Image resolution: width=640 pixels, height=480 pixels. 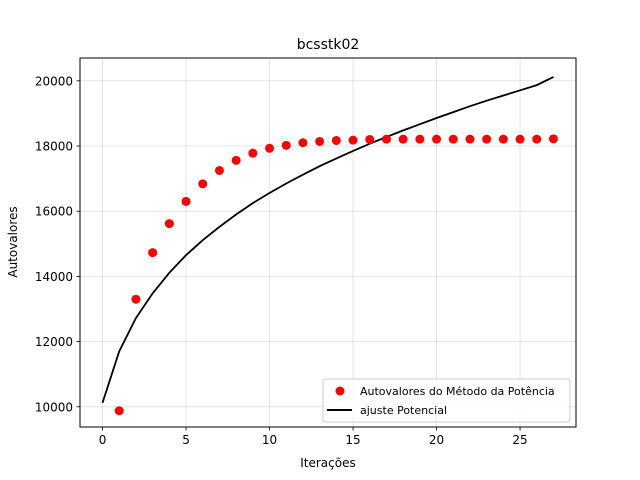 What do you see at coordinates (54, 147) in the screenshot?
I see `y-tick-label: 18000` at bounding box center [54, 147].